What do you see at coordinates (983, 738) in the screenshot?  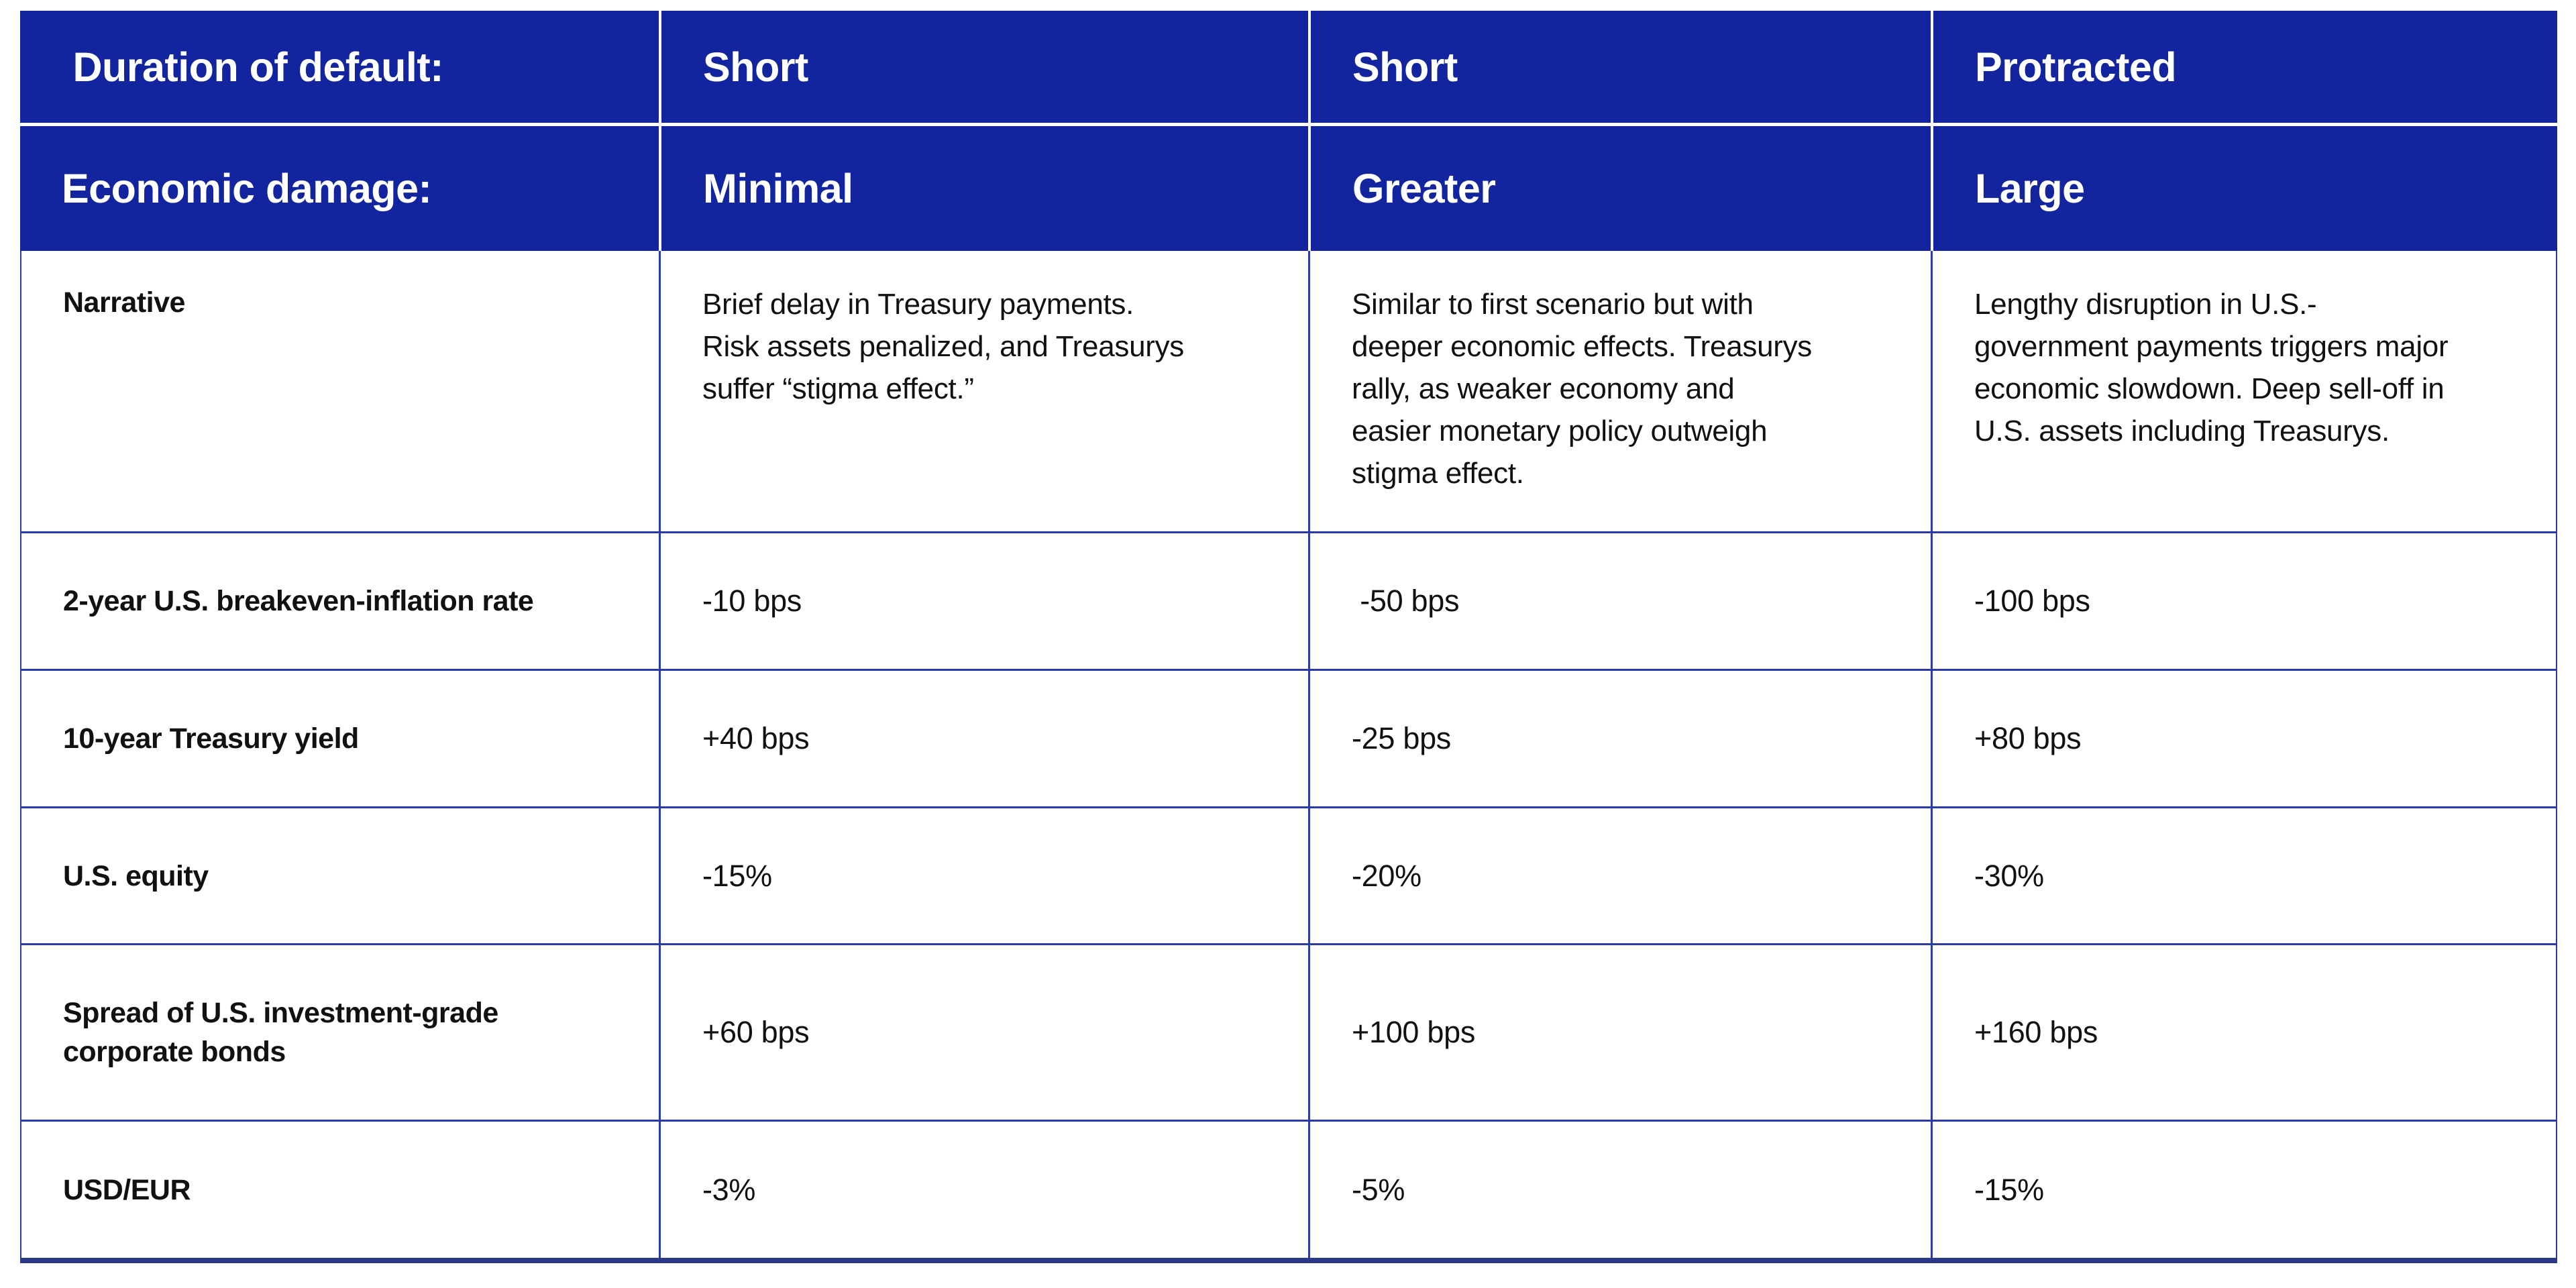 I see `cell-treasury-yield-scenario-1: +40 bps` at bounding box center [983, 738].